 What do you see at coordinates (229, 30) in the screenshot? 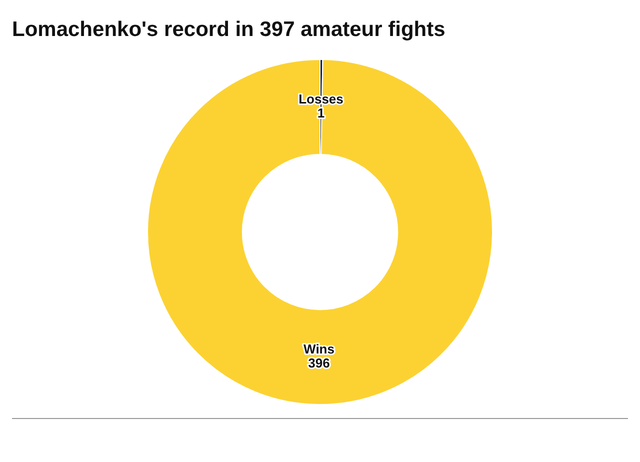
I see `chart-title: Lomachenko's record in 397 amateur fights` at bounding box center [229, 30].